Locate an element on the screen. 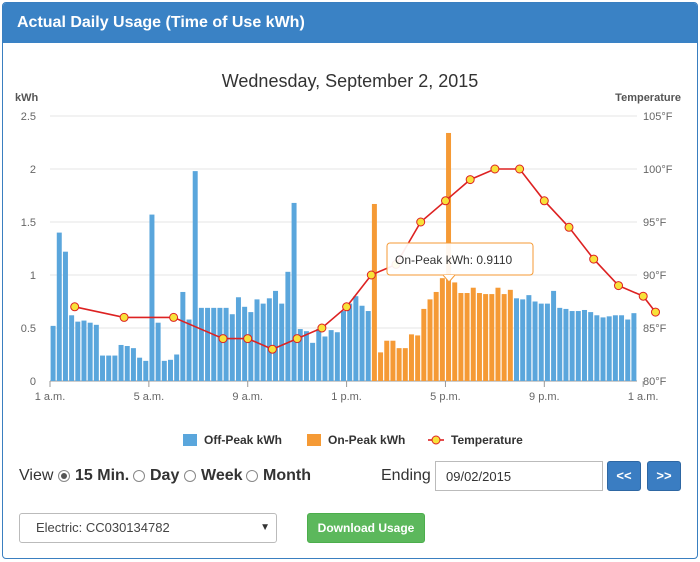 This screenshot has height=562, width=700. legend-label: On-Peak kWh is located at coordinates (366, 440).